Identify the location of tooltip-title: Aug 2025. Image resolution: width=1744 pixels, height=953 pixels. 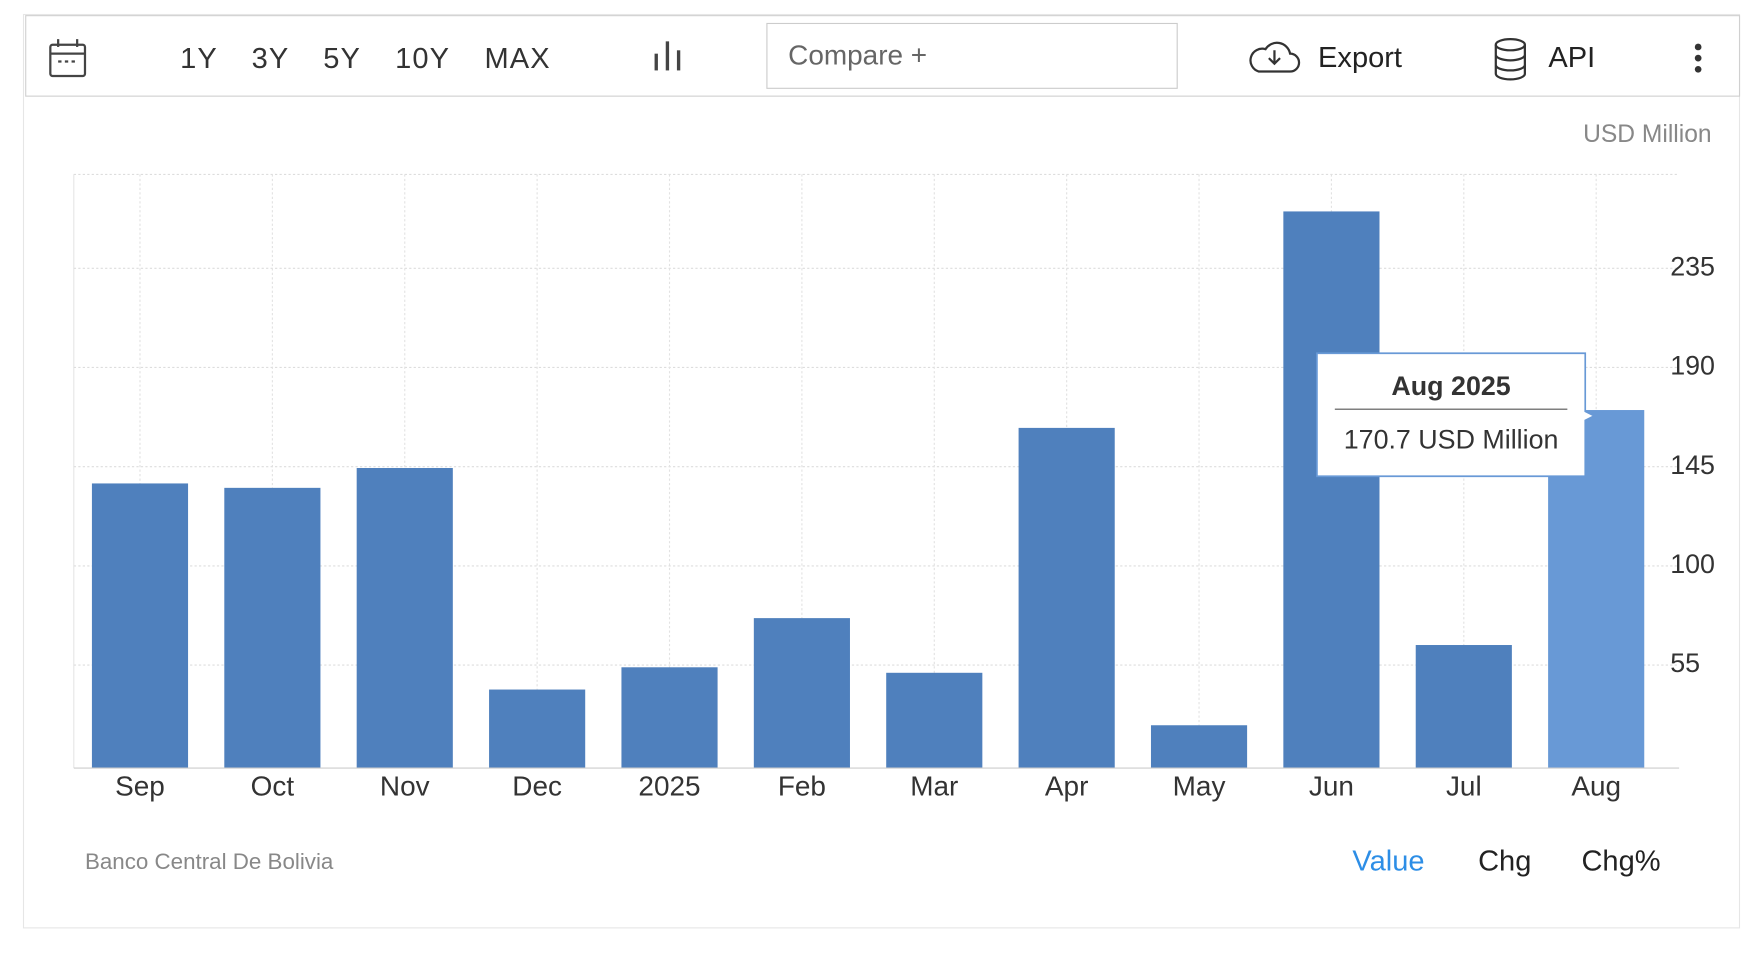
(1450, 386).